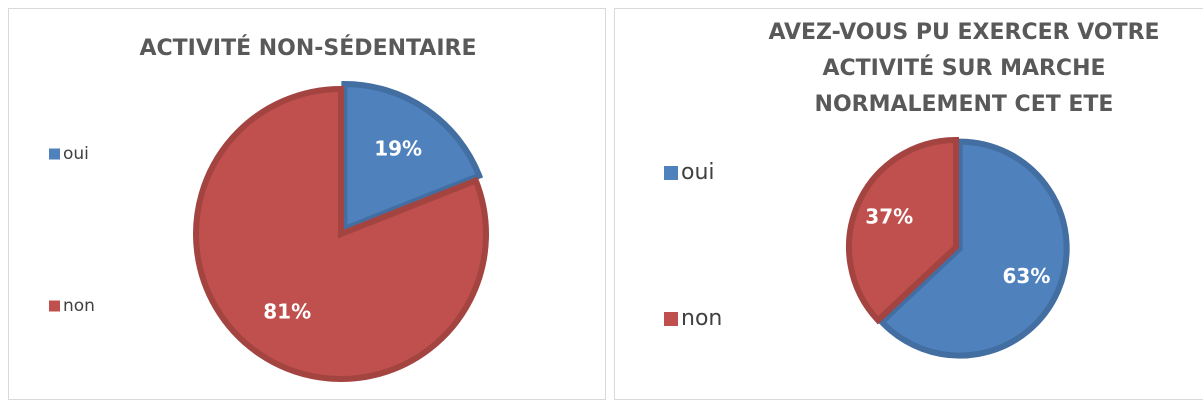 Image resolution: width=1203 pixels, height=405 pixels. Describe the element at coordinates (1027, 276) in the screenshot. I see `data-label: 63%` at that location.